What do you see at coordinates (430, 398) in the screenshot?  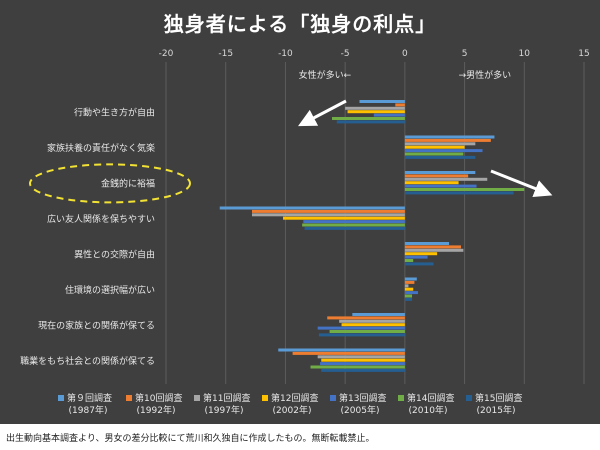 I see `legend-label: 第14回調査` at bounding box center [430, 398].